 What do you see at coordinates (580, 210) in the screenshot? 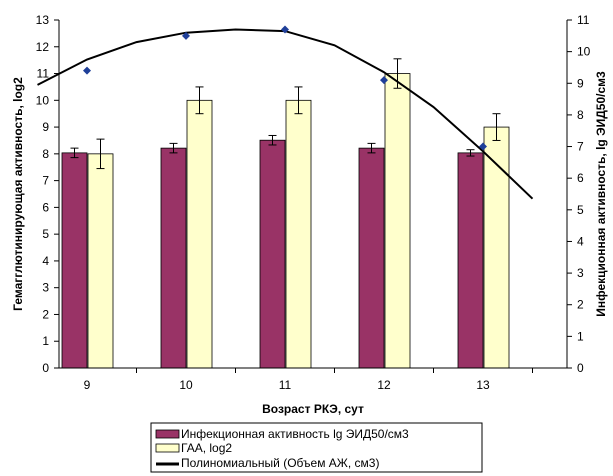
I see `y-tick-label-right: 5` at bounding box center [580, 210].